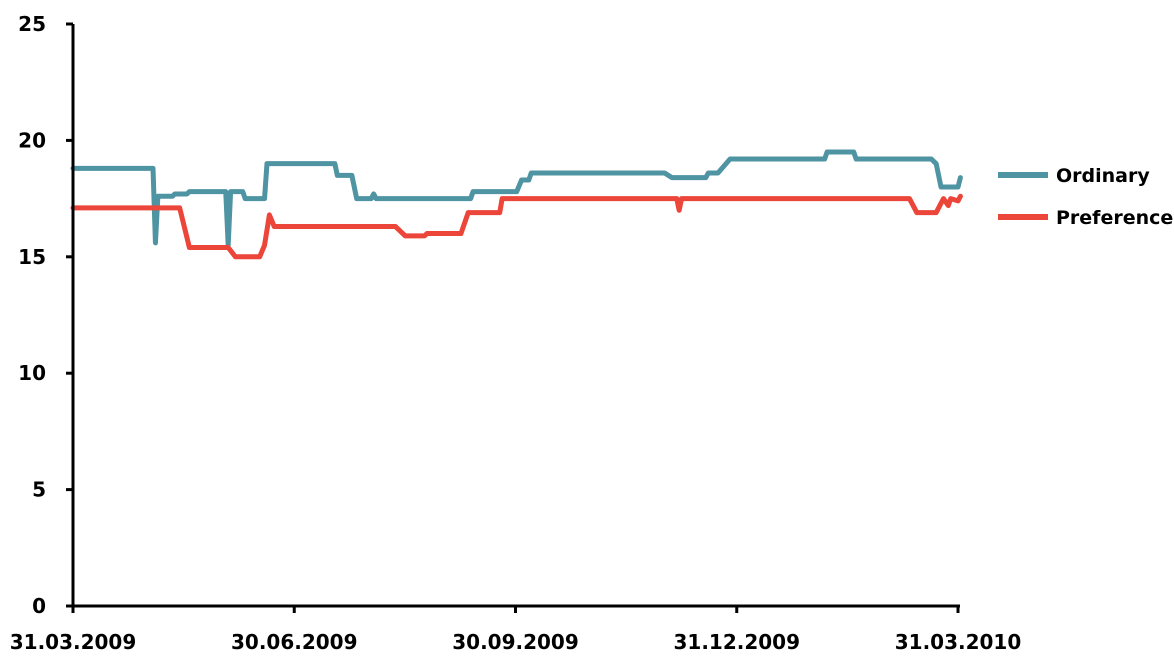 Image resolution: width=1174 pixels, height=659 pixels. What do you see at coordinates (1085, 197) in the screenshot?
I see `legend: Ordinary Preference` at bounding box center [1085, 197].